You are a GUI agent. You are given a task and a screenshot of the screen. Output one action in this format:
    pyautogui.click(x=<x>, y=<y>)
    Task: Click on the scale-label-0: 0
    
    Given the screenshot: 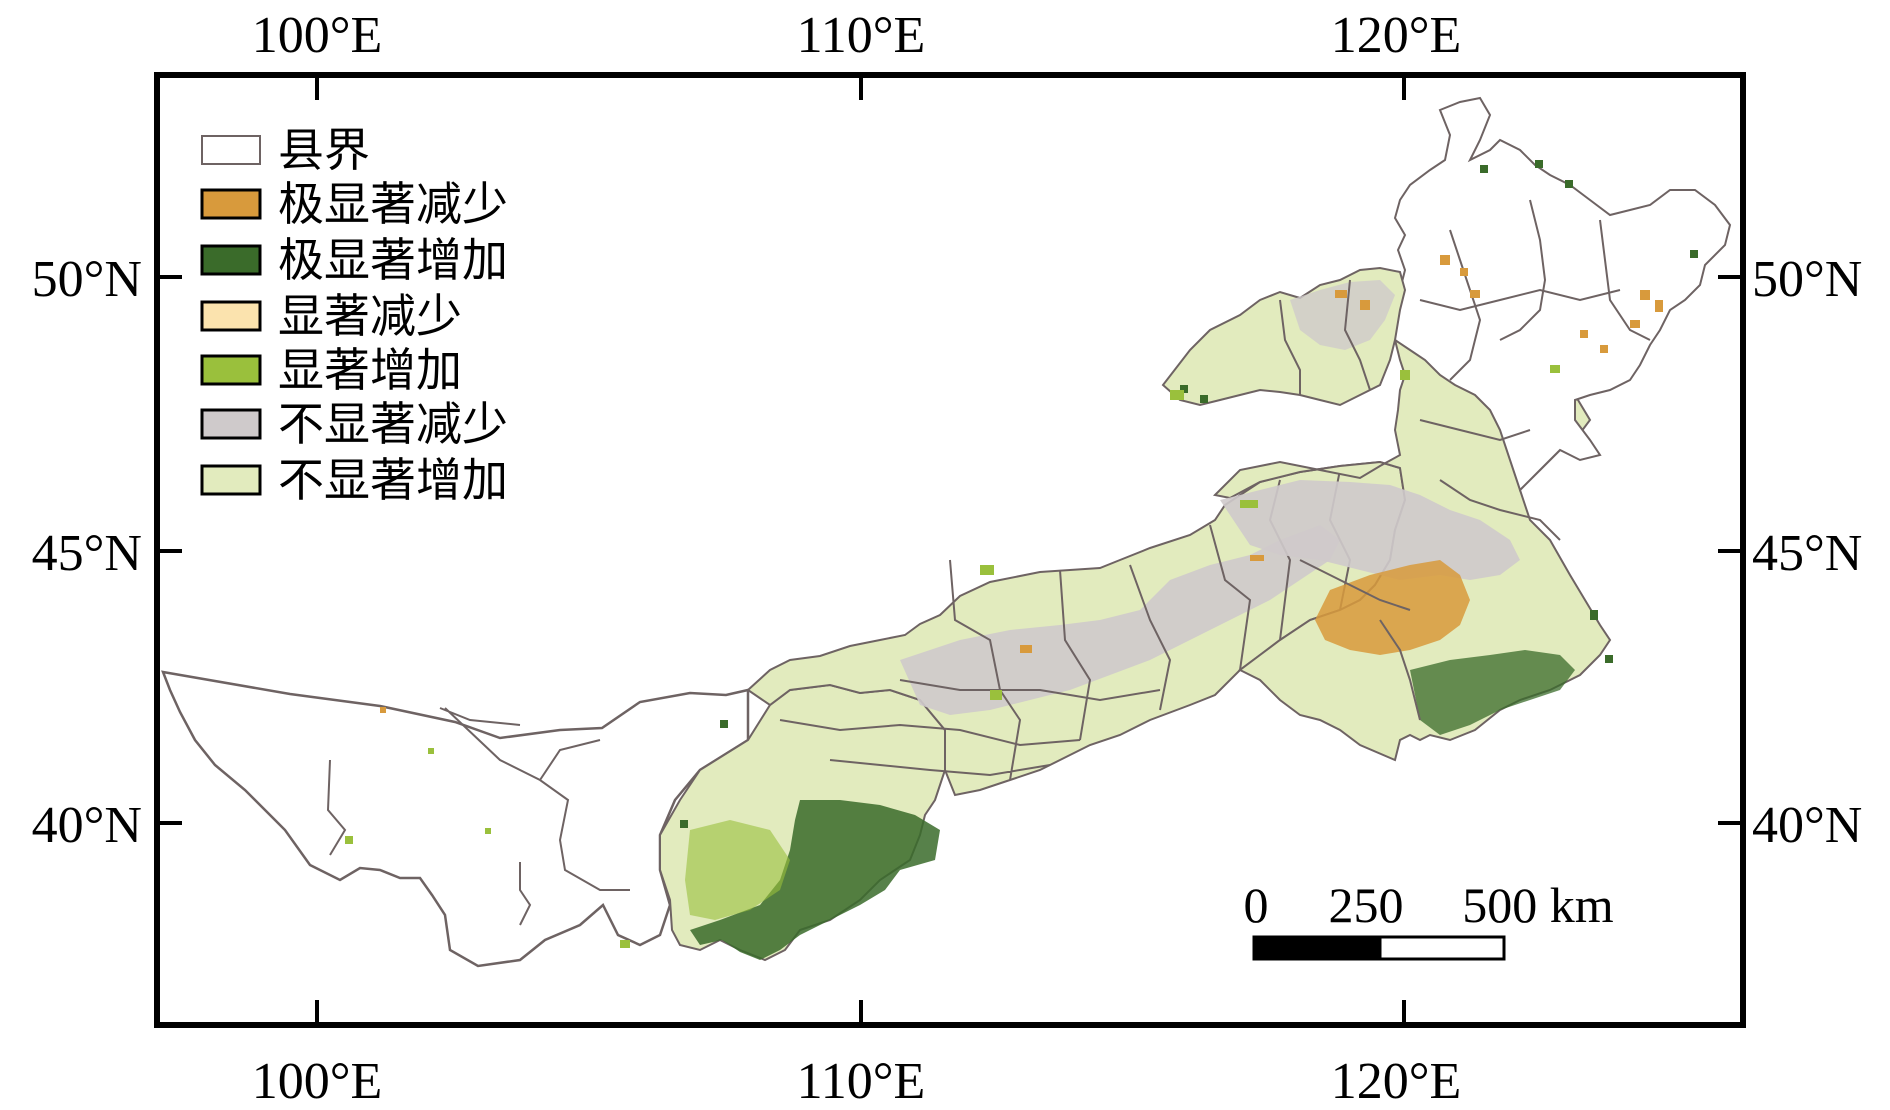 What is the action you would take?
    pyautogui.click(x=1256, y=905)
    